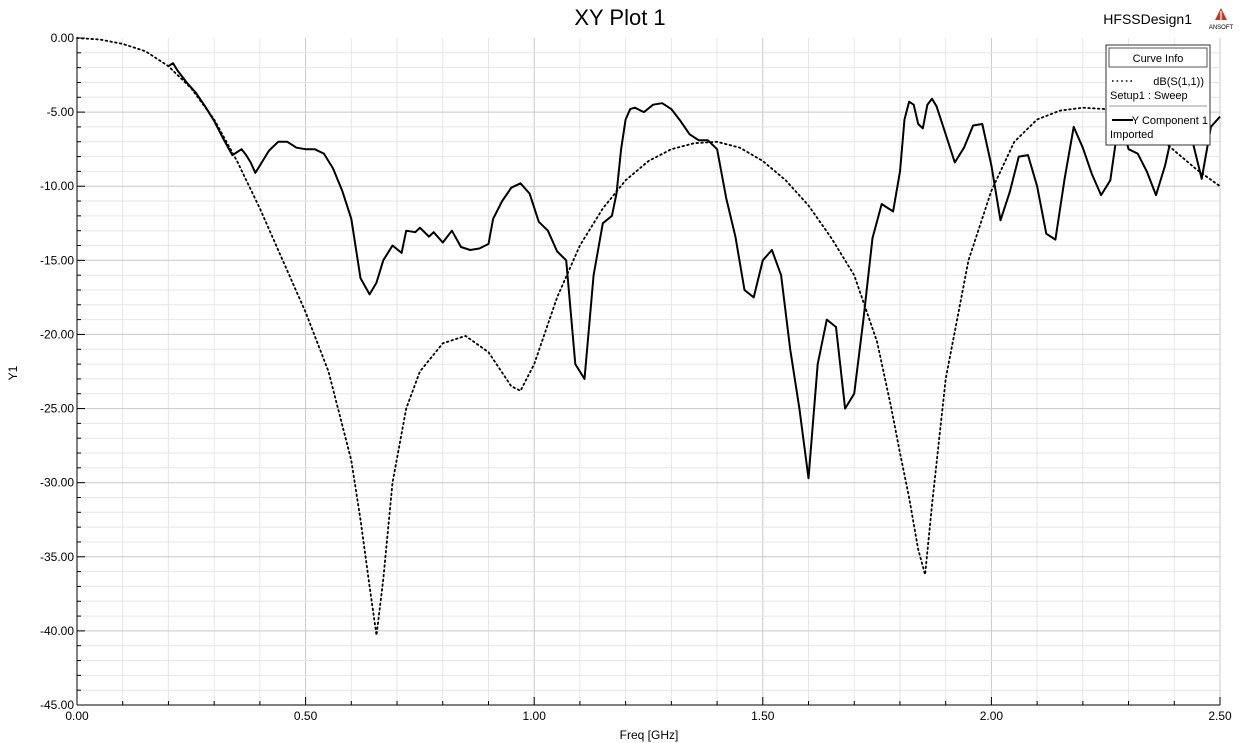  What do you see at coordinates (992, 716) in the screenshot?
I see `x-tick-label: 2.00` at bounding box center [992, 716].